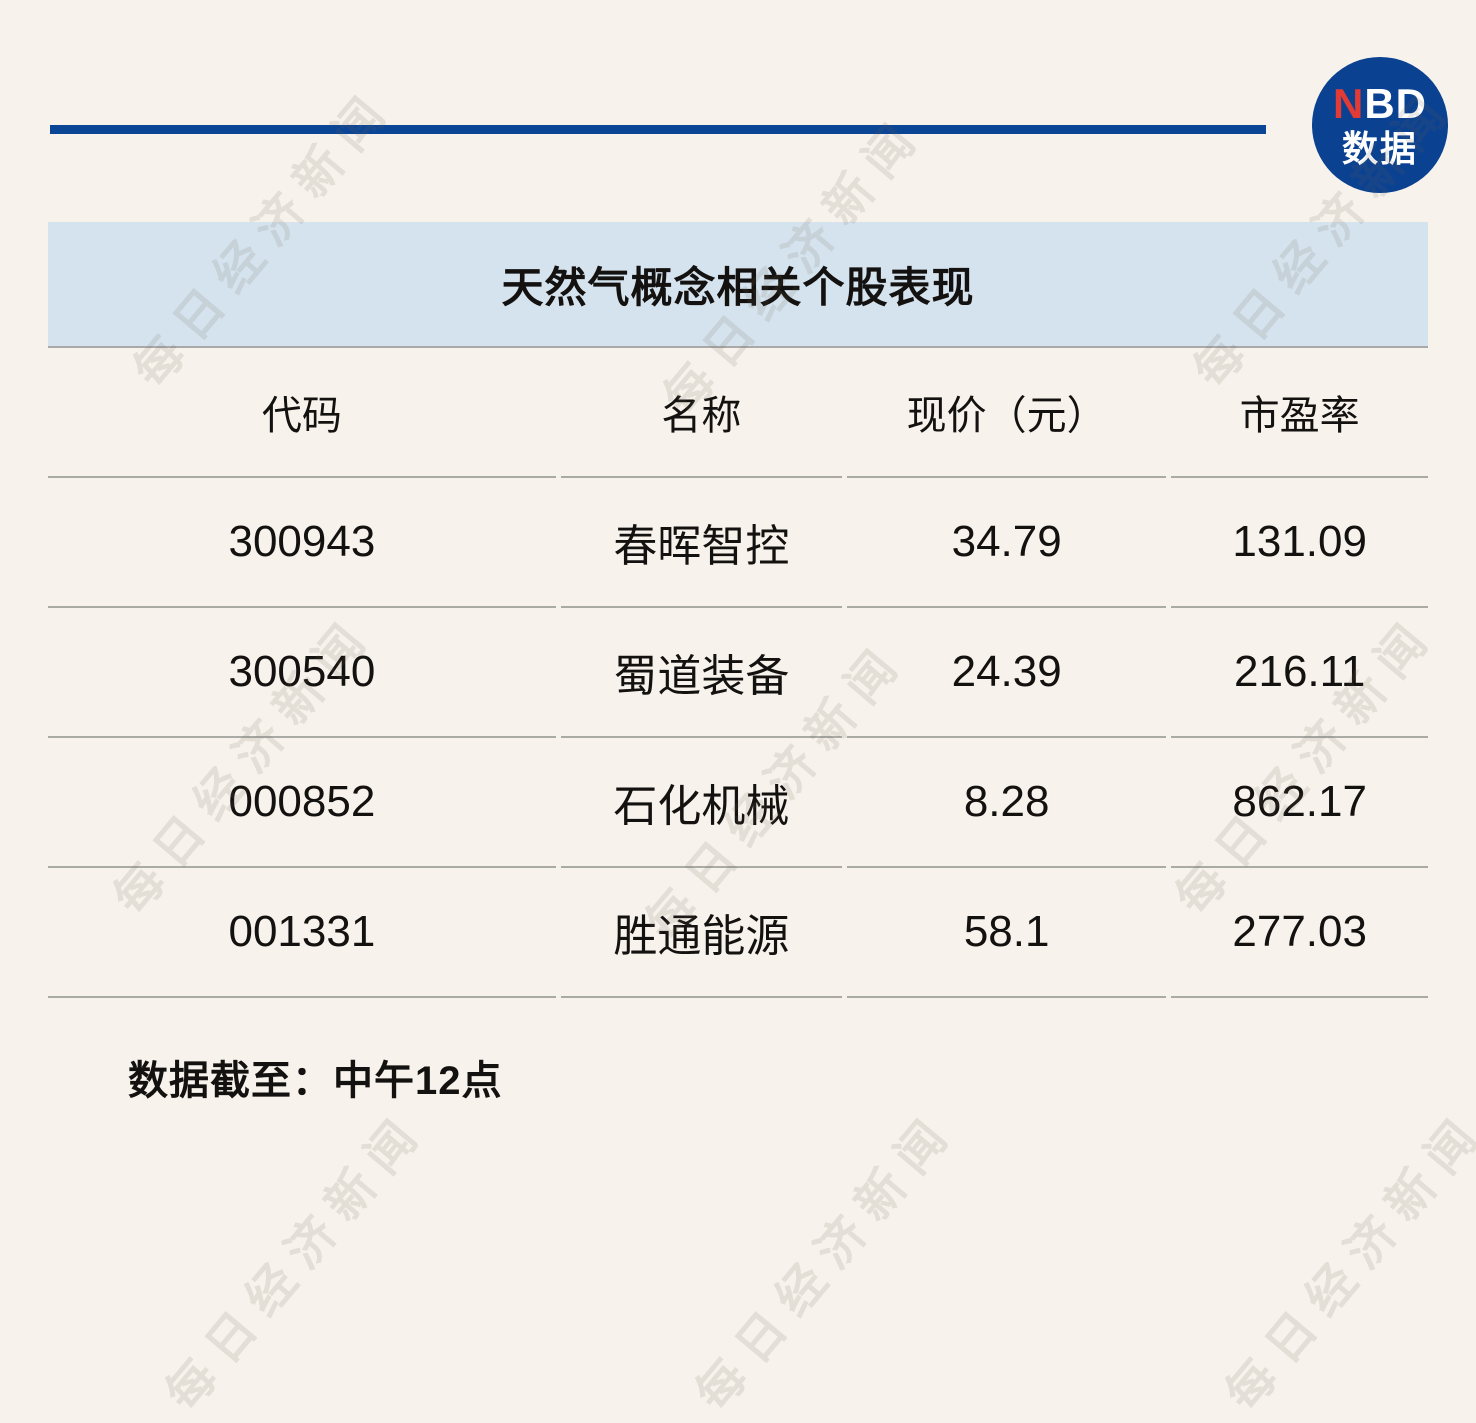  I want to click on column-header-code: 代码, so click(302, 413).